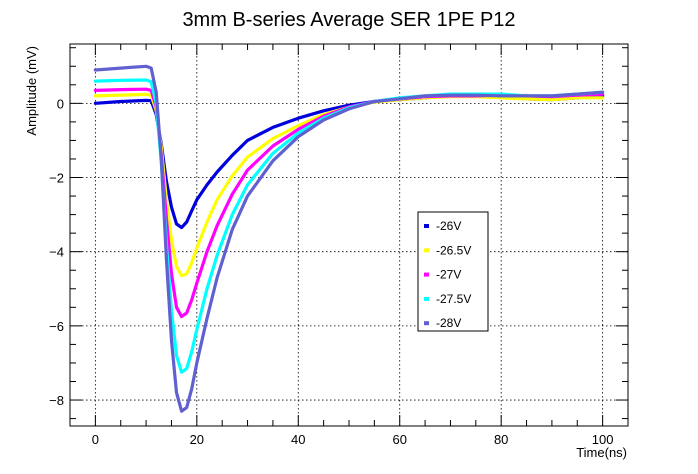 This screenshot has height=474, width=698. What do you see at coordinates (197, 439) in the screenshot?
I see `x-tick-label: 20` at bounding box center [197, 439].